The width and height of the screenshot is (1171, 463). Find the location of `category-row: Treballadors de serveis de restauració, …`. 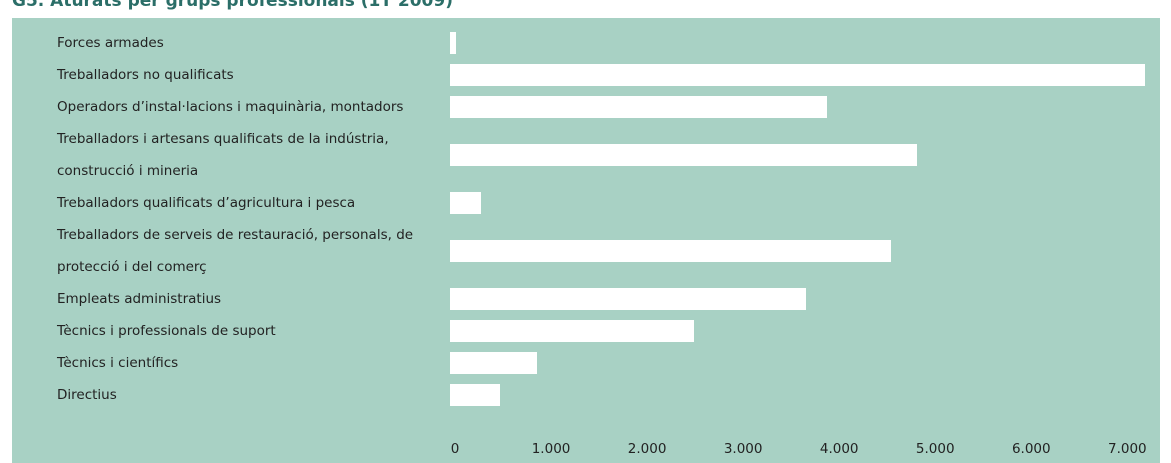

category-row: Treballadors de serveis de restauració, … is located at coordinates (586, 251).